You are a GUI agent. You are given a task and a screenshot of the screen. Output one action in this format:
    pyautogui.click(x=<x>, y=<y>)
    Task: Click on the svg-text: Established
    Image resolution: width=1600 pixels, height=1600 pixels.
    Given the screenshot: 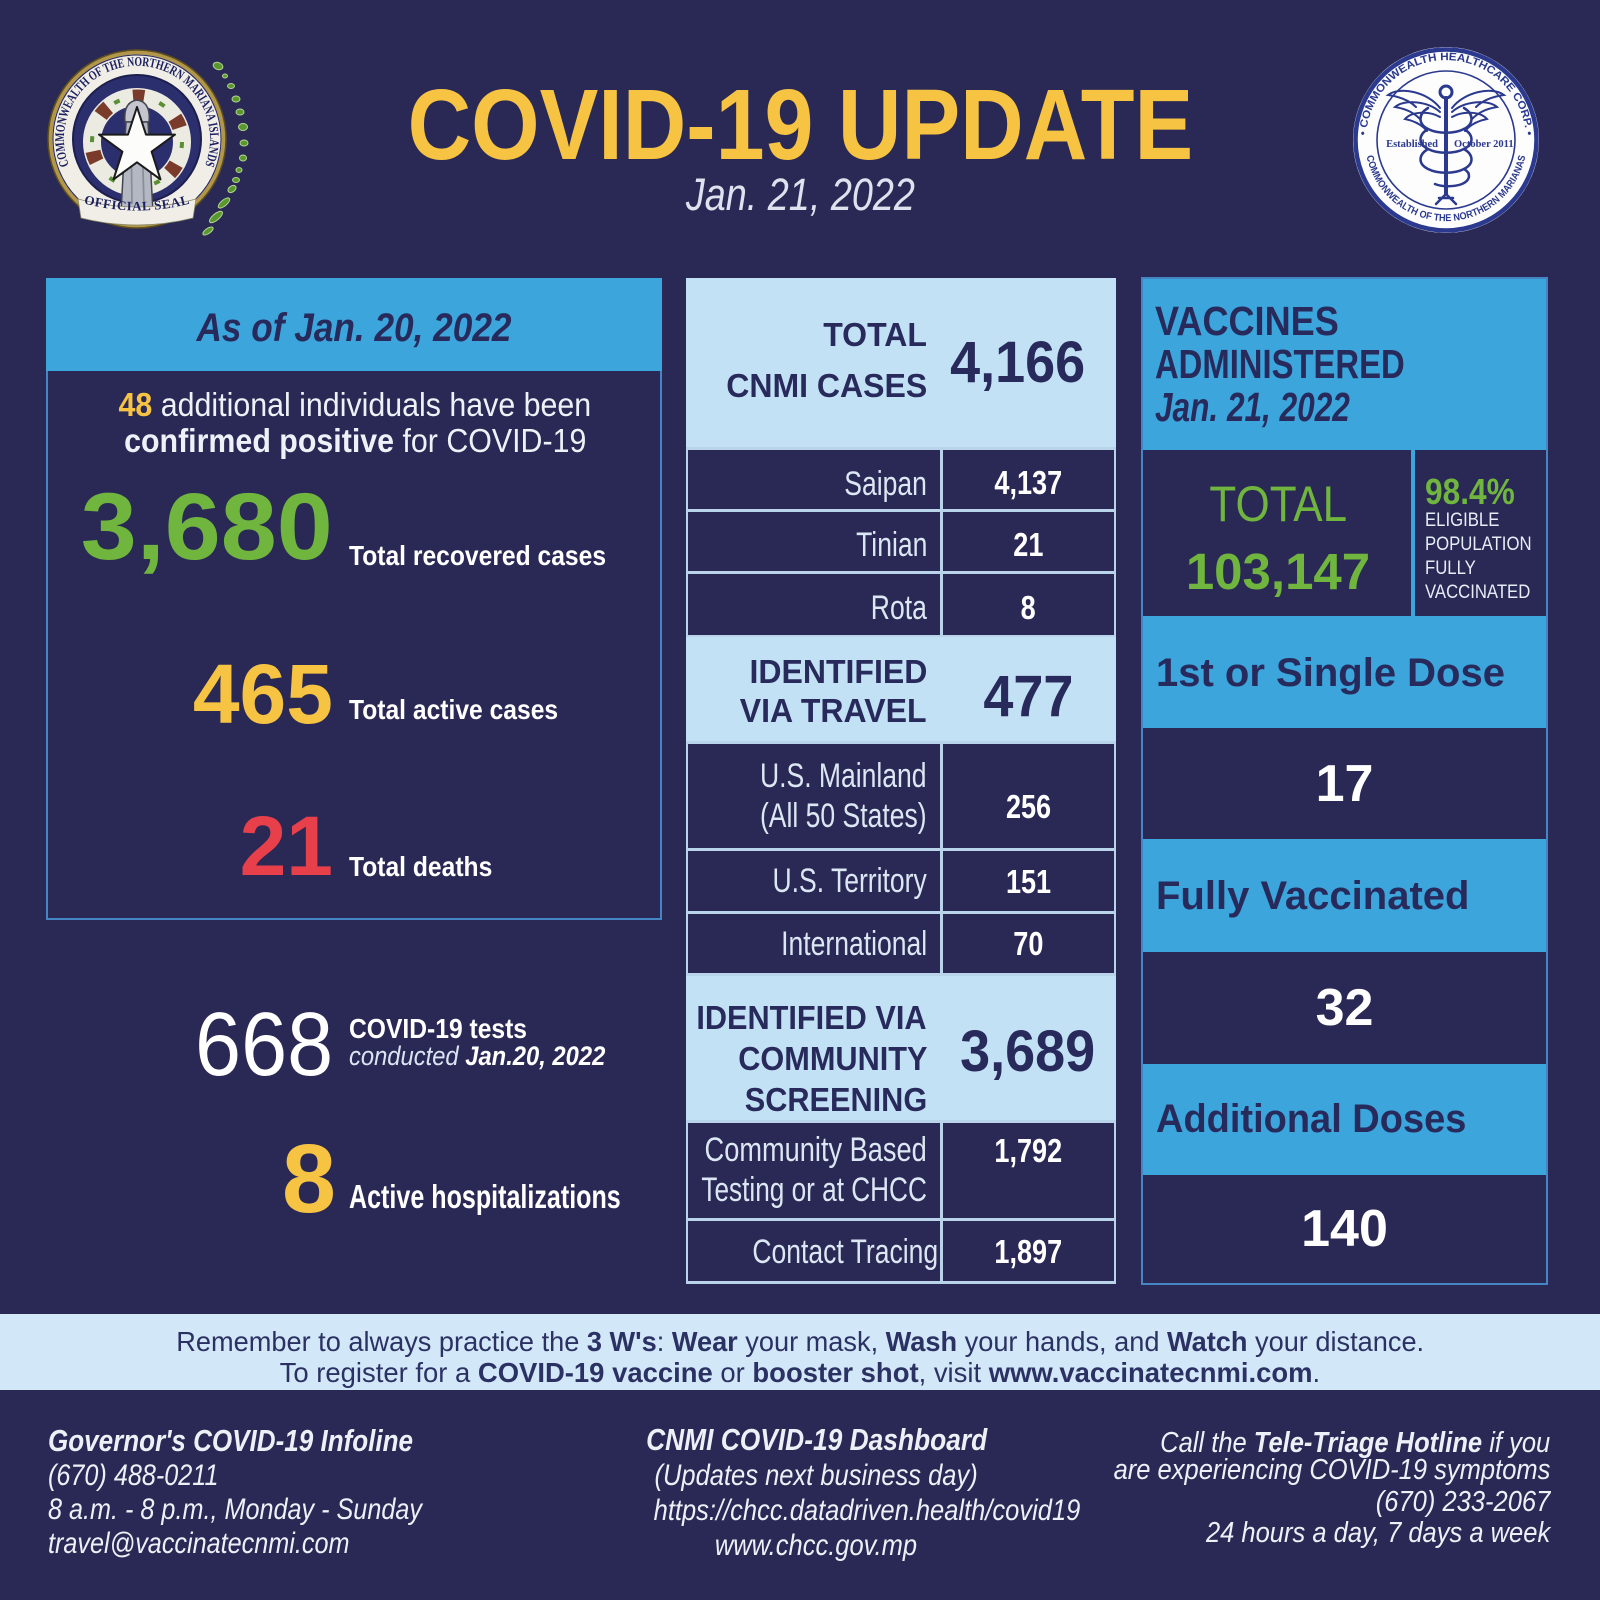 What is the action you would take?
    pyautogui.click(x=1412, y=144)
    